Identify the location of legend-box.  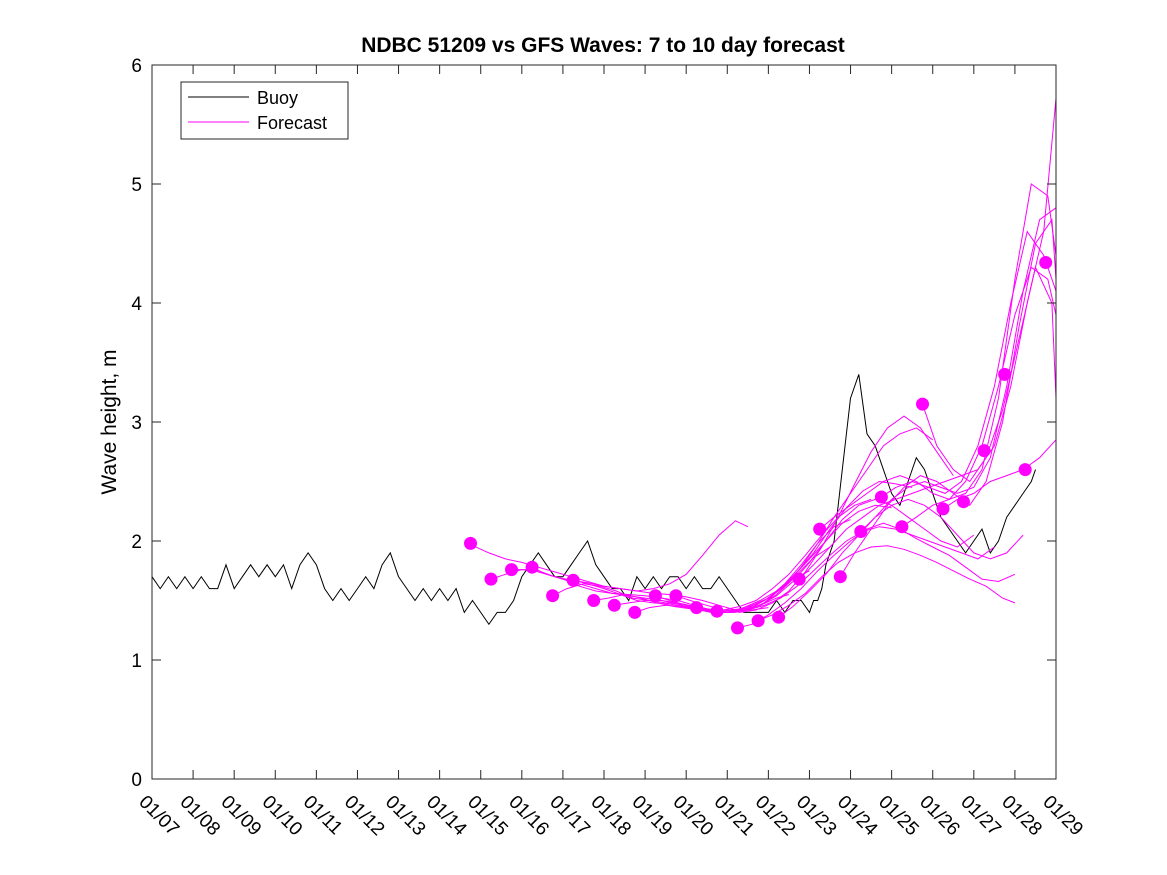
(264, 110).